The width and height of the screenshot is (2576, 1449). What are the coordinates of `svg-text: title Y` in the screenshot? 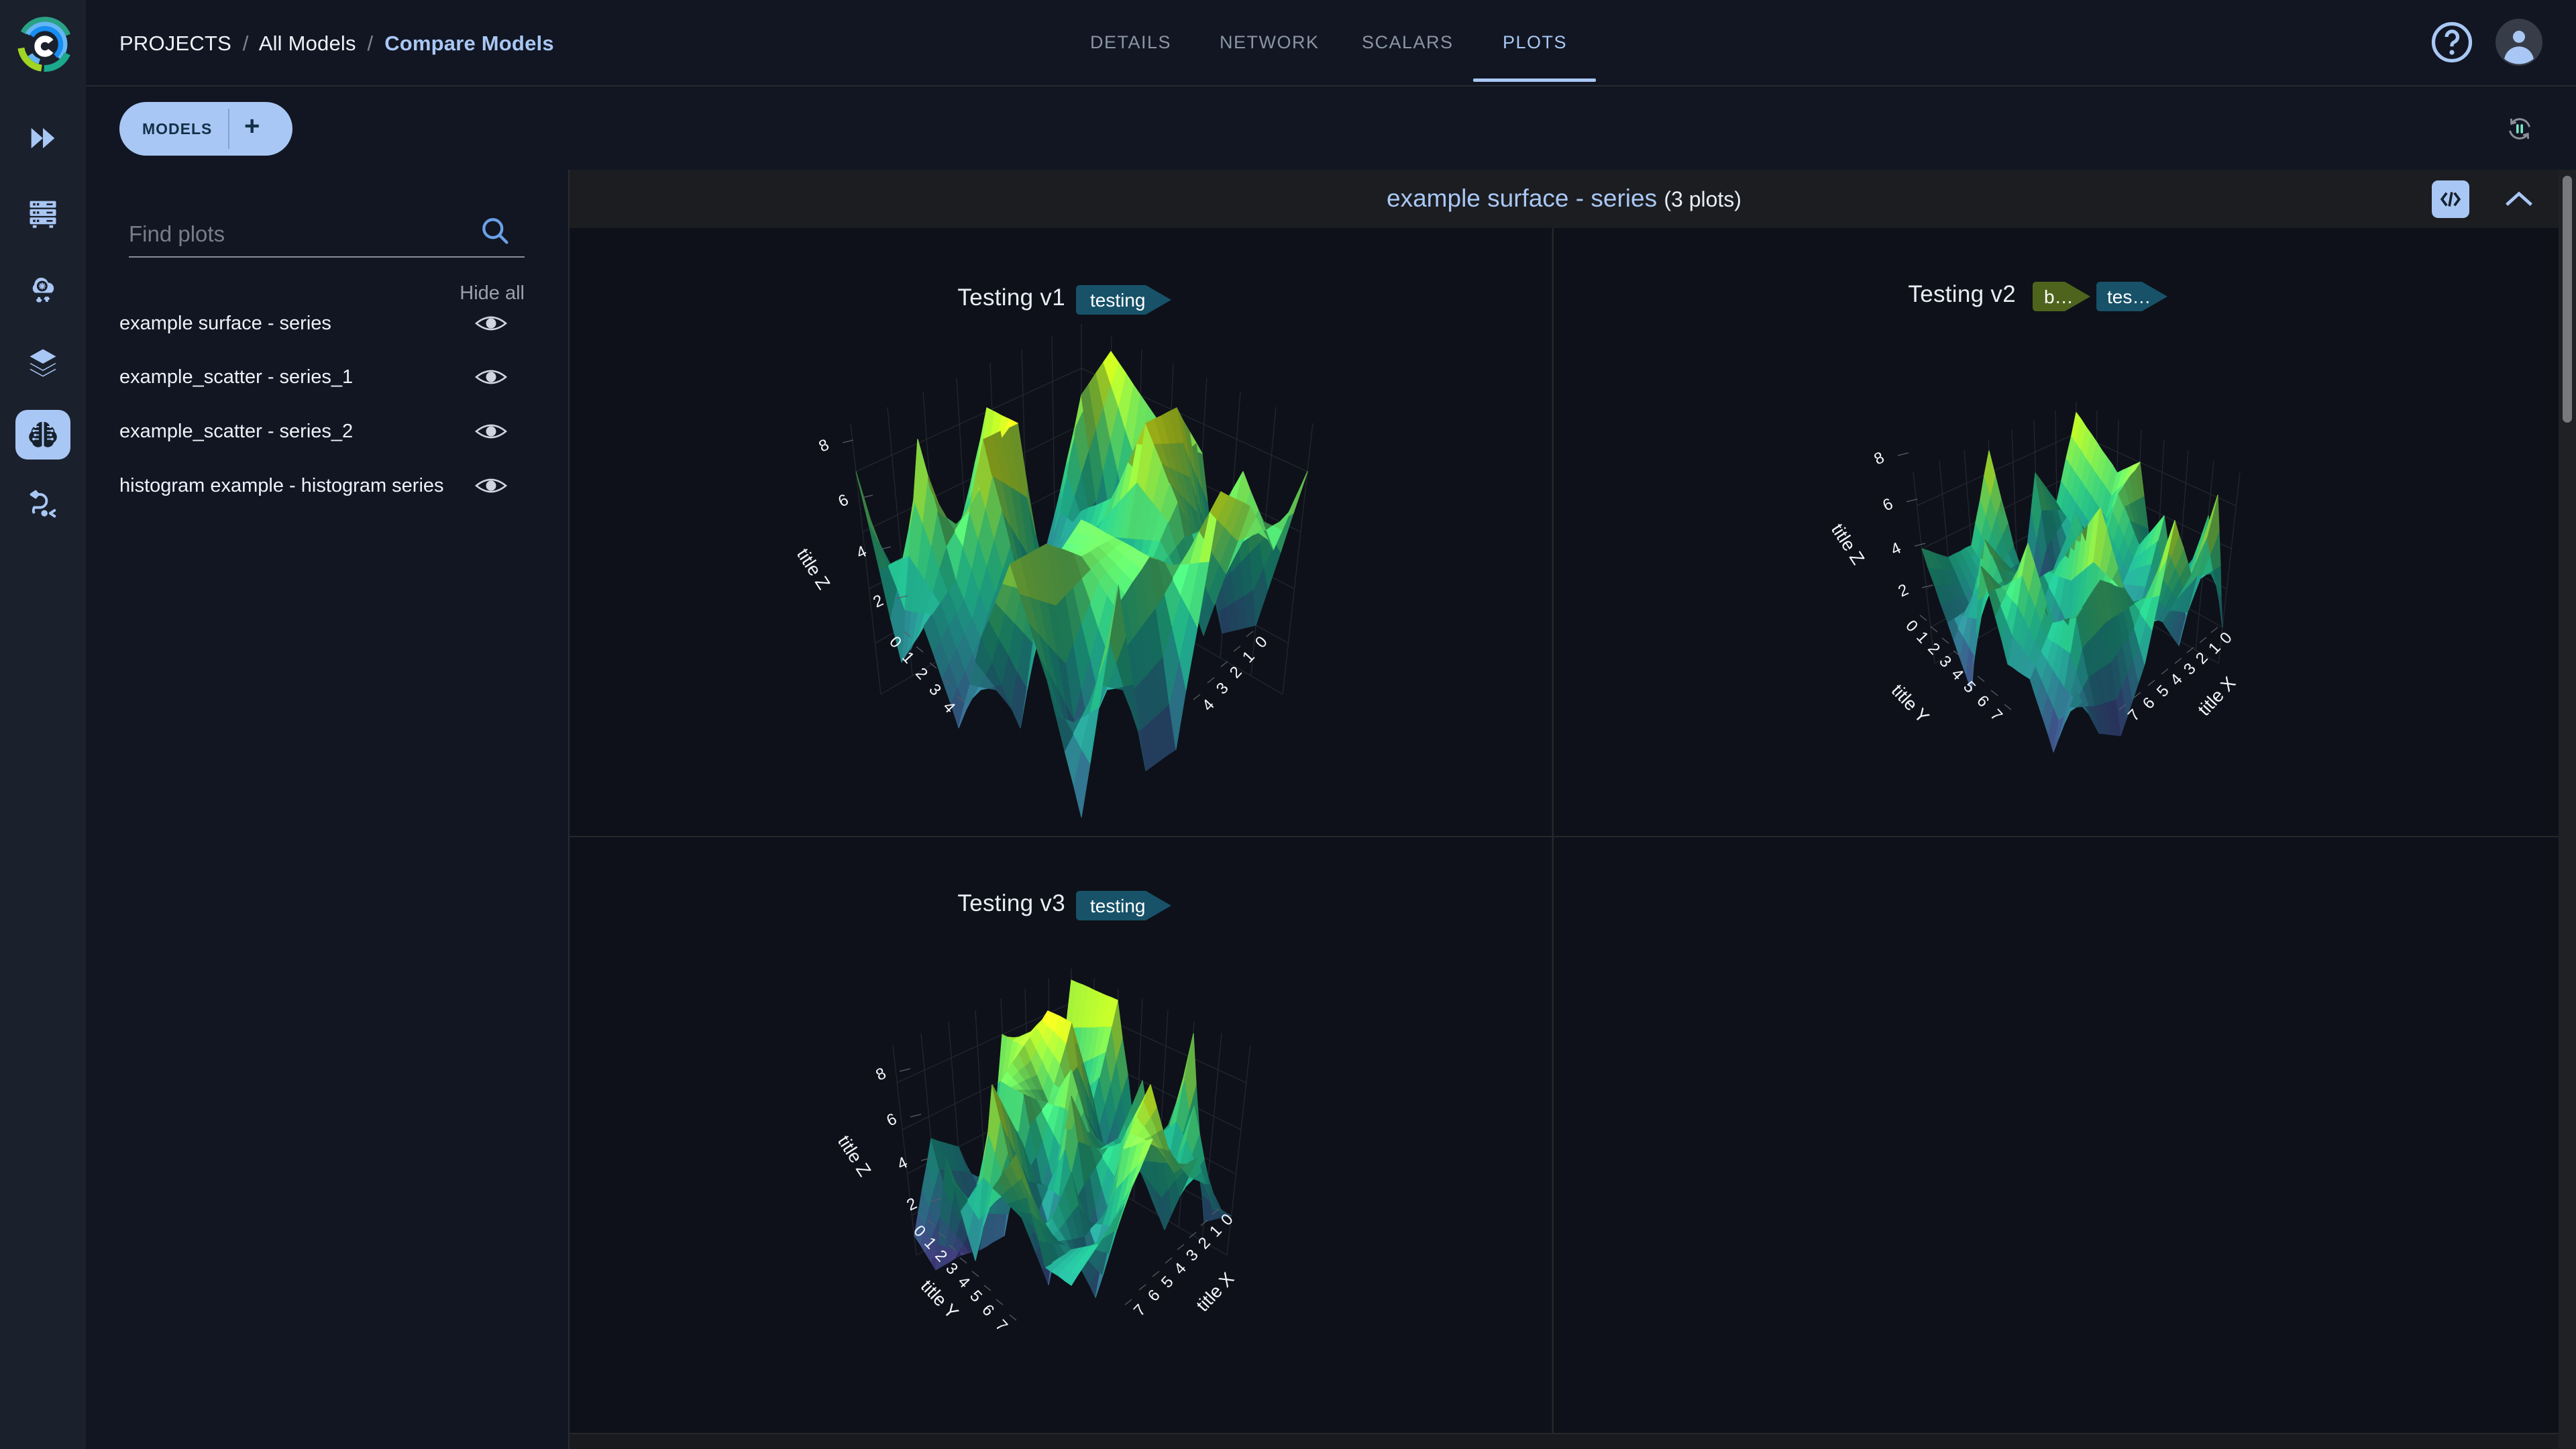 It's located at (1910, 703).